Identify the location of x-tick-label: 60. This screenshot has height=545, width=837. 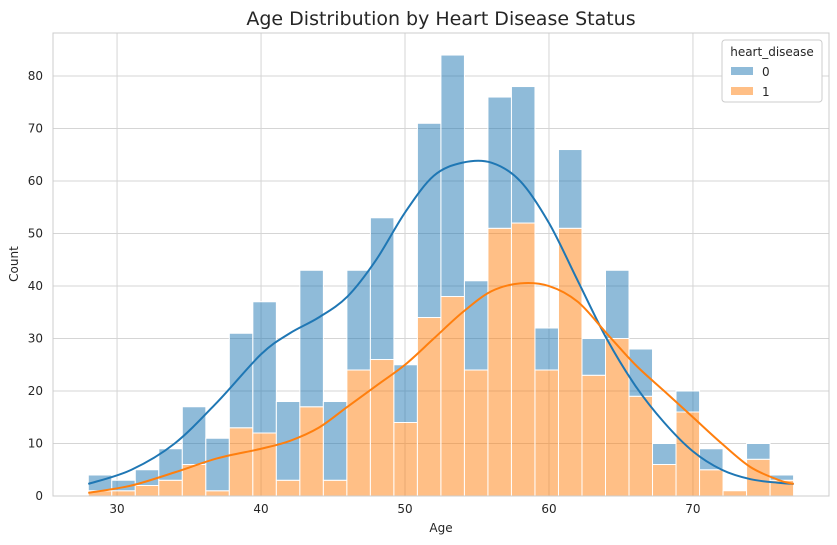
(548, 509).